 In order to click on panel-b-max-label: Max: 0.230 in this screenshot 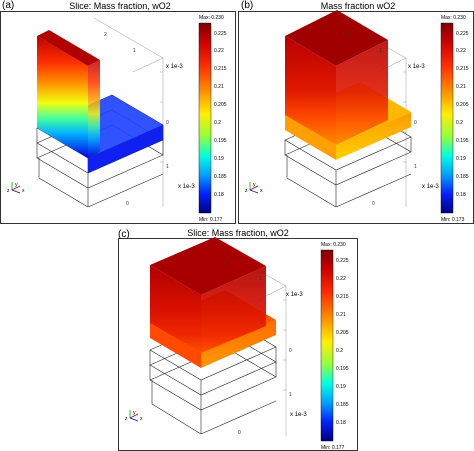, I will do `click(453, 18)`.